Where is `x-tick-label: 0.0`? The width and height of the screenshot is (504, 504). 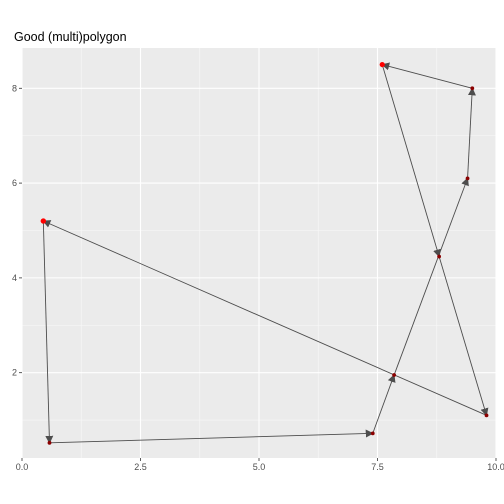
x-tick-label: 0.0 is located at coordinates (22, 467).